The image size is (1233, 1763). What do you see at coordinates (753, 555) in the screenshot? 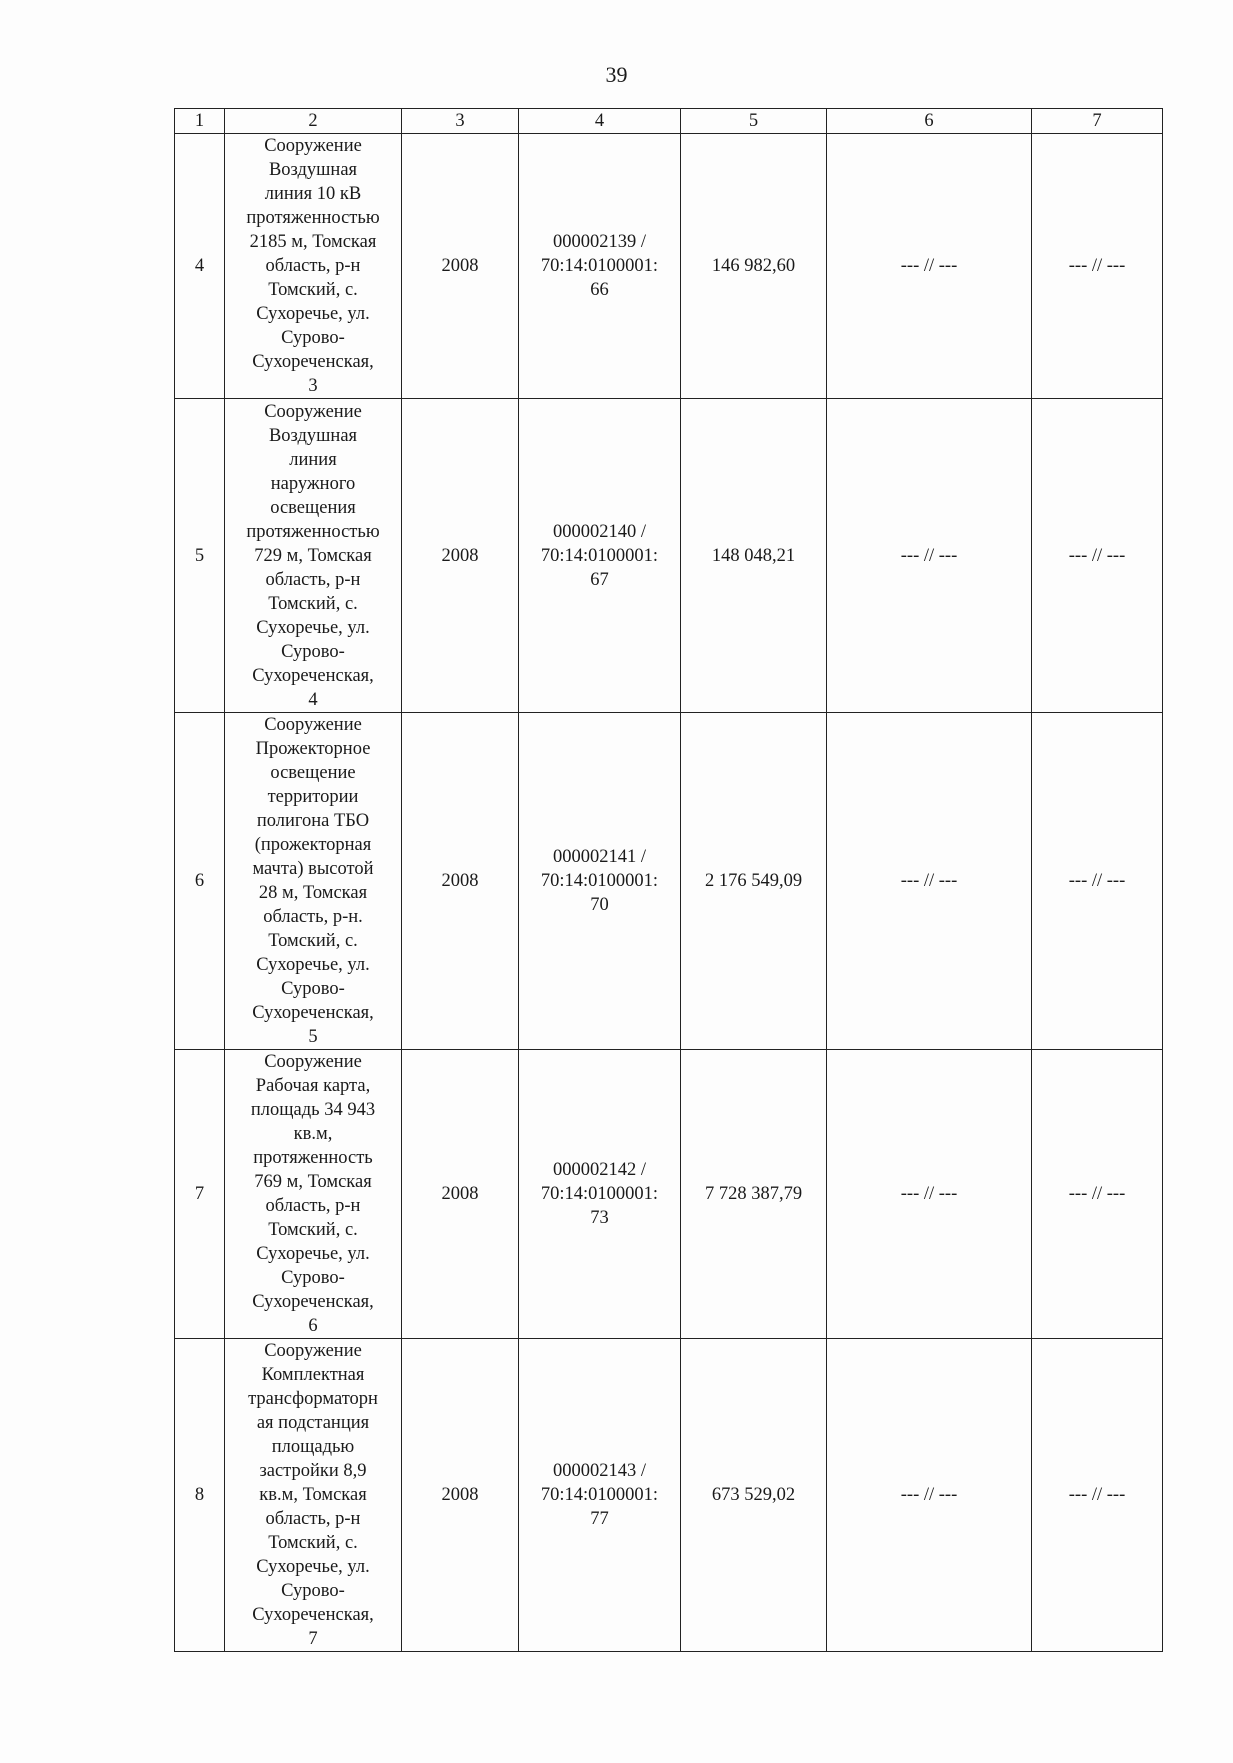
I see `value: 148 048,21` at bounding box center [753, 555].